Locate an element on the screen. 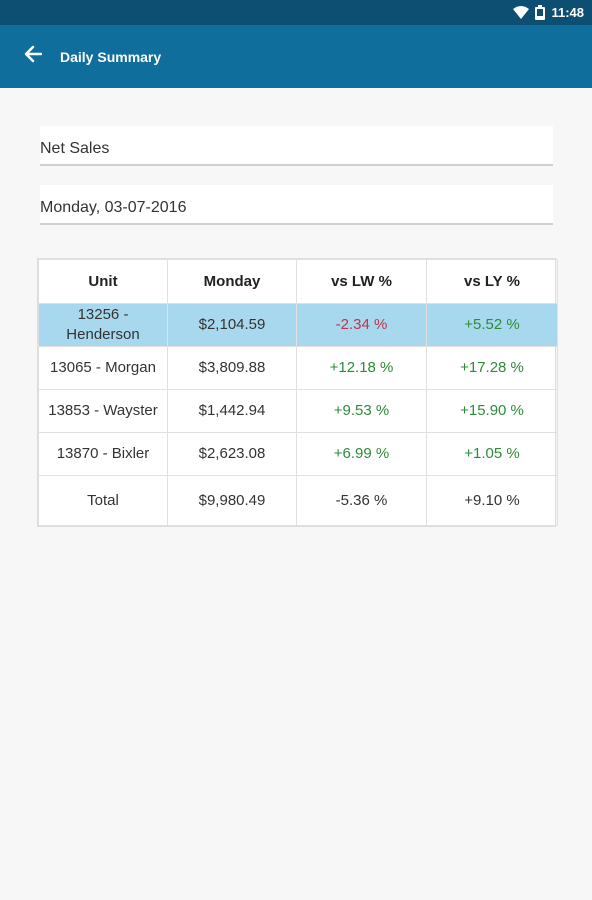 Image resolution: width=592 pixels, height=900 pixels. metric-selector: Net Sales is located at coordinates (296, 146).